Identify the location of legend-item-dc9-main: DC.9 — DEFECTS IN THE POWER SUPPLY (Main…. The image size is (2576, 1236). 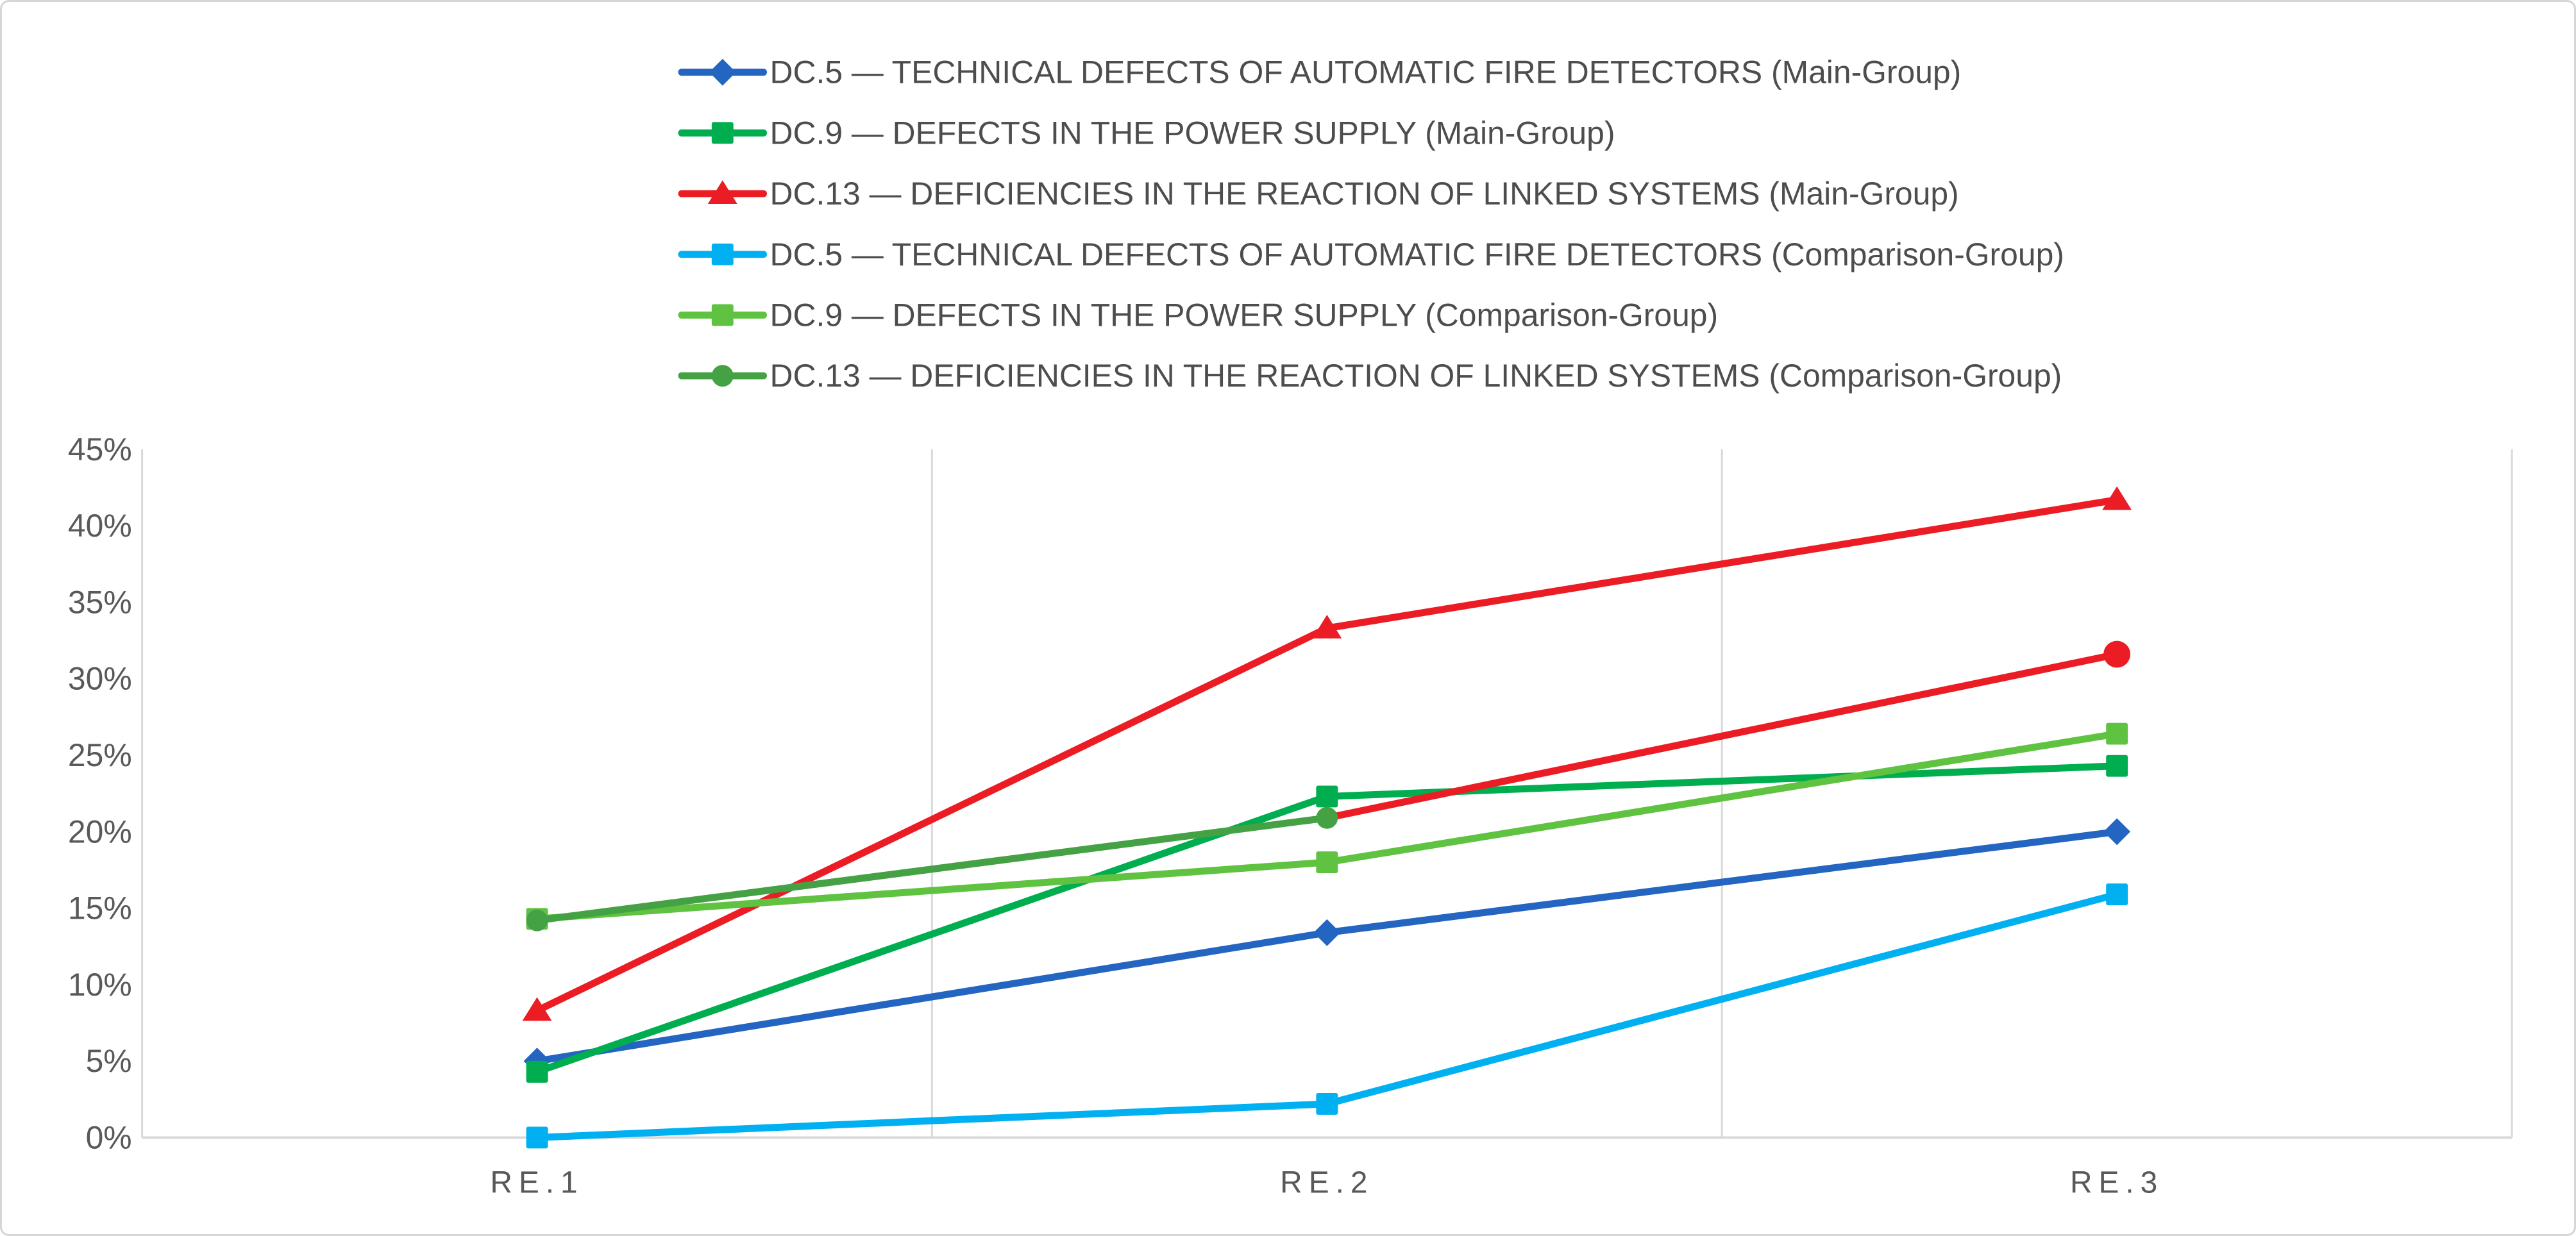
(1146, 133).